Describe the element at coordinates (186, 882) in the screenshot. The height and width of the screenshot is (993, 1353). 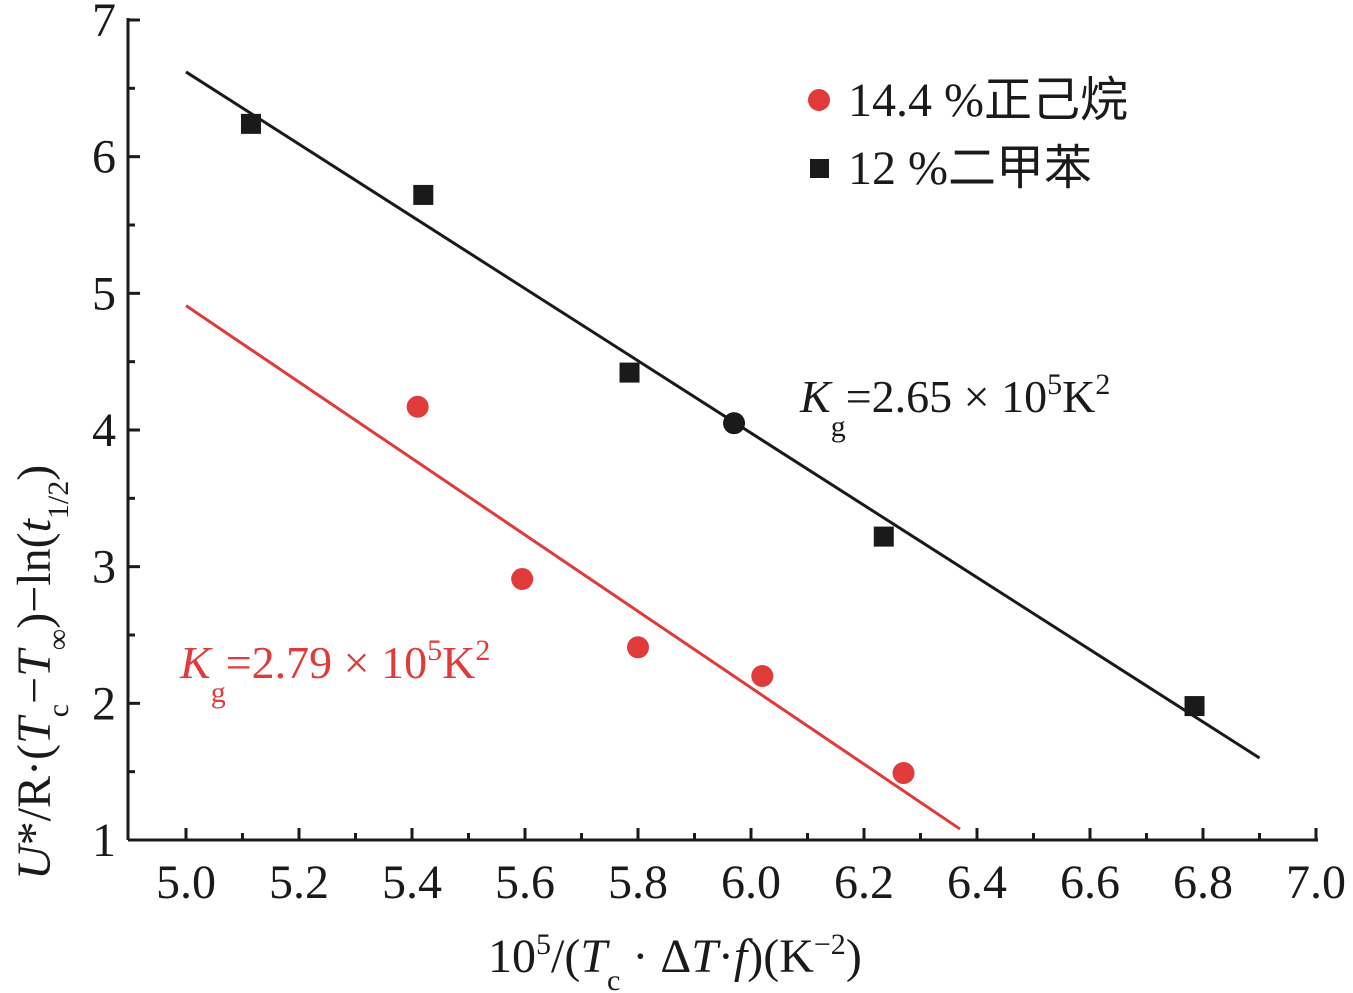
I see `x-tick-label: 5.0` at that location.